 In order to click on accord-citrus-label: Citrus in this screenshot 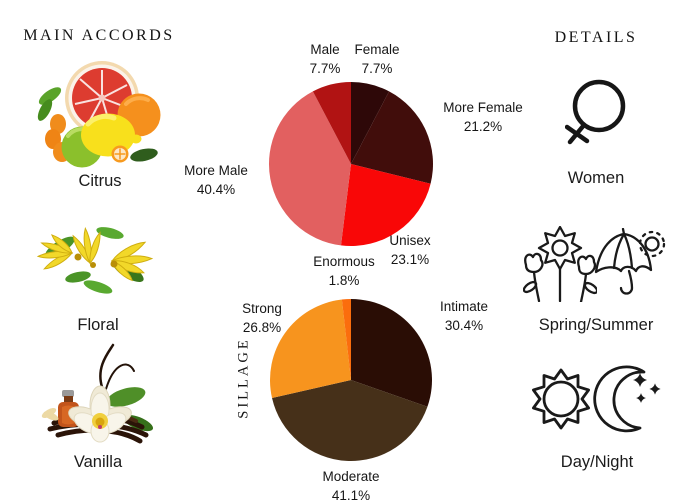, I will do `click(100, 181)`.